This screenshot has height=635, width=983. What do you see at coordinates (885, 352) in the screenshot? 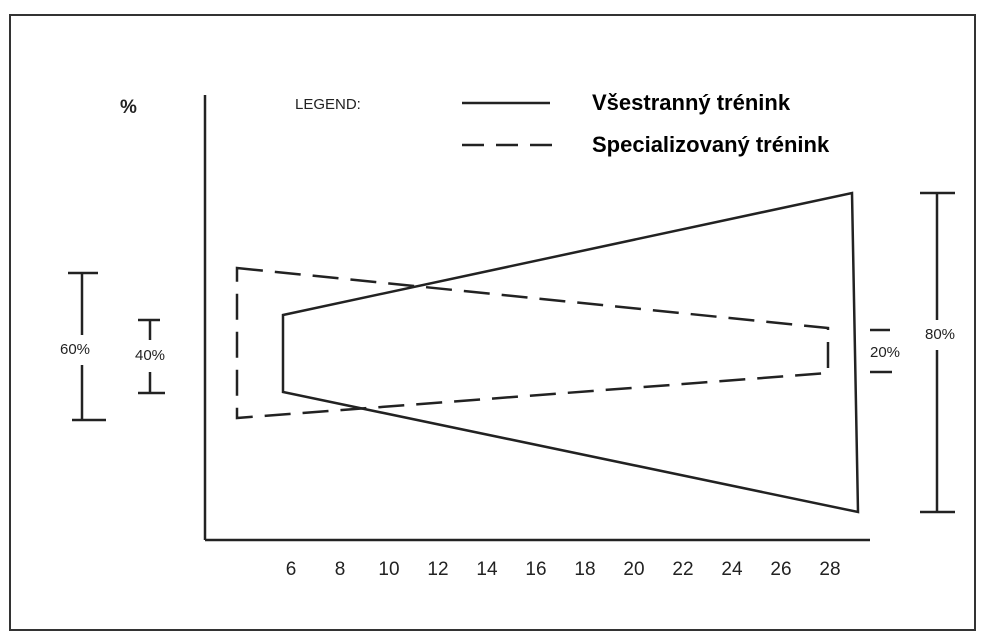
I see `bracket-label: 20%` at bounding box center [885, 352].